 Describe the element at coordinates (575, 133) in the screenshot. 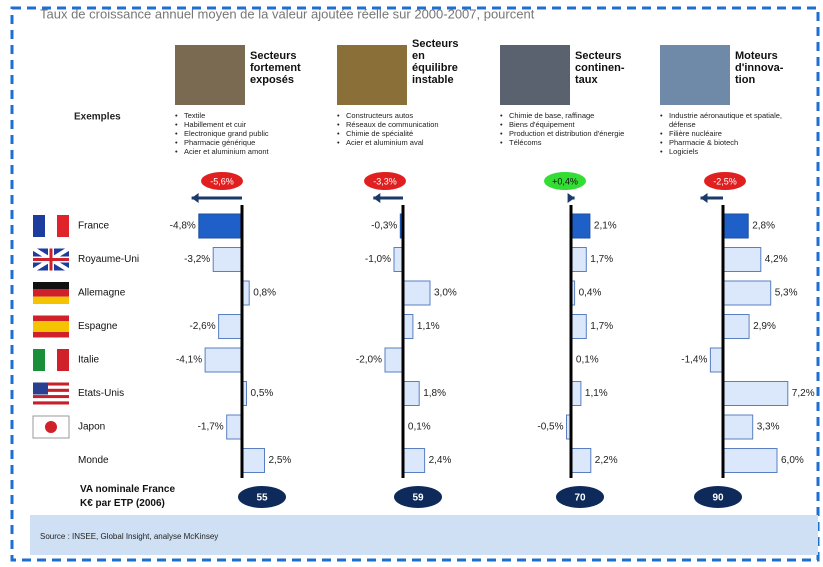

I see `example-item: Production et distribution d'énergie` at that location.